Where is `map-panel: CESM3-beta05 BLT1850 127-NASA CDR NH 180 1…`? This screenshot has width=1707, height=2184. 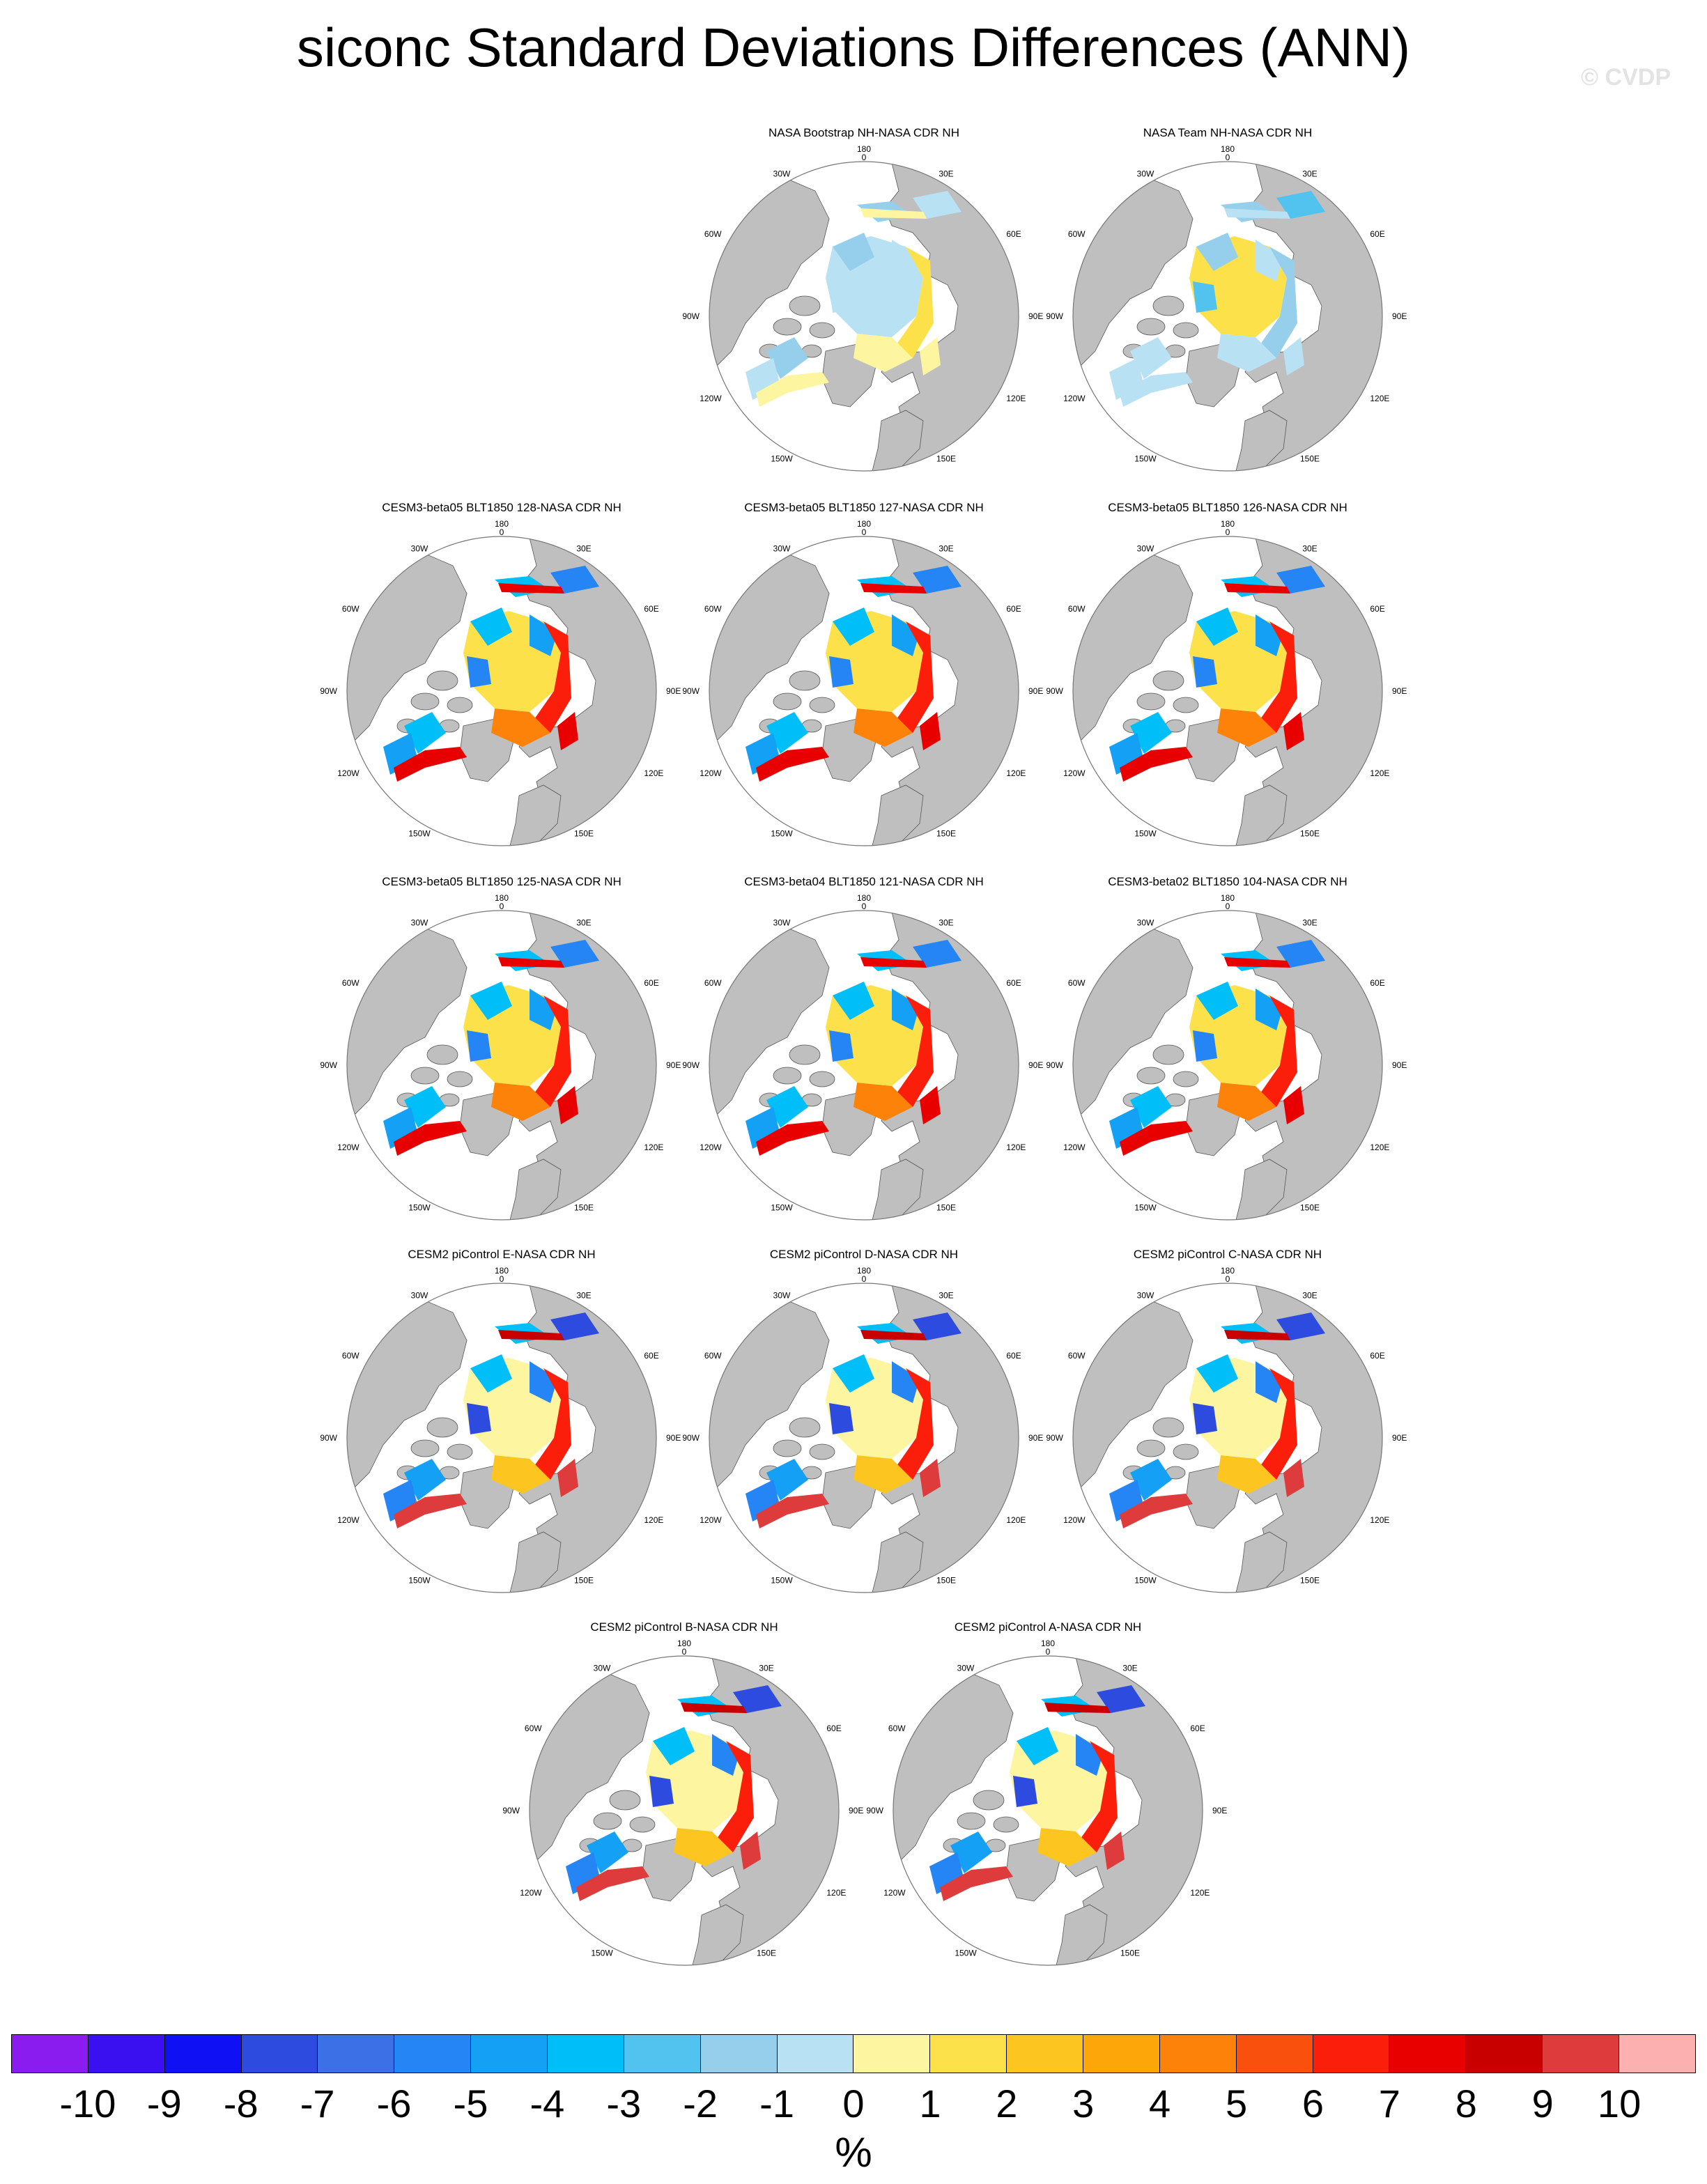 map-panel: CESM3-beta05 BLT1850 127-NASA CDR NH 180 1… is located at coordinates (864, 681).